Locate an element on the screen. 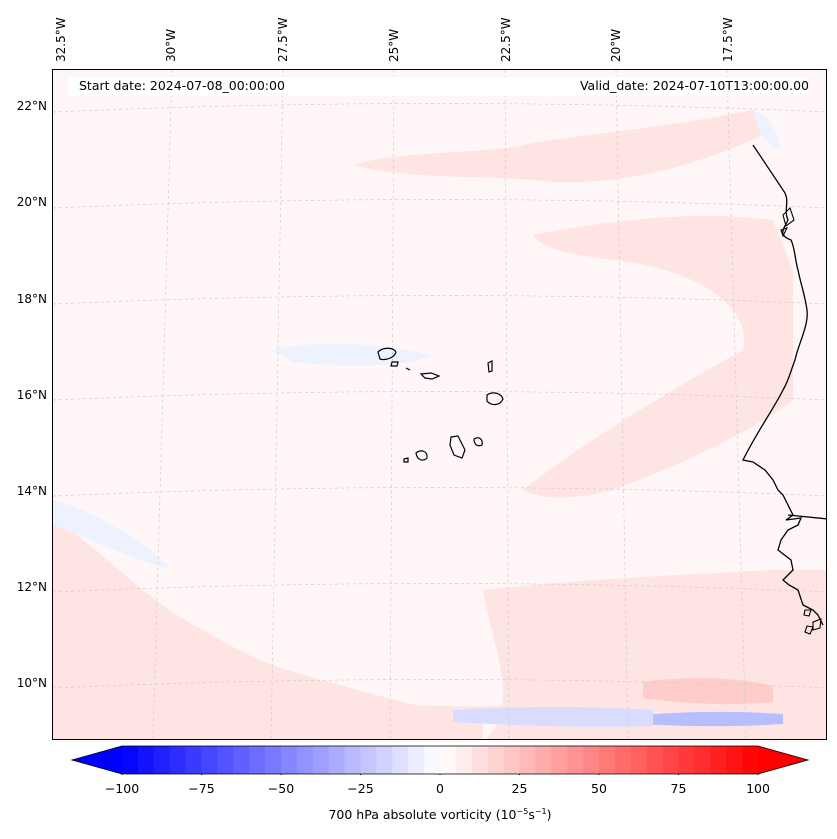 Image resolution: width=837 pixels, height=839 pixels. colorbar-tick-label: 75 is located at coordinates (678, 788).